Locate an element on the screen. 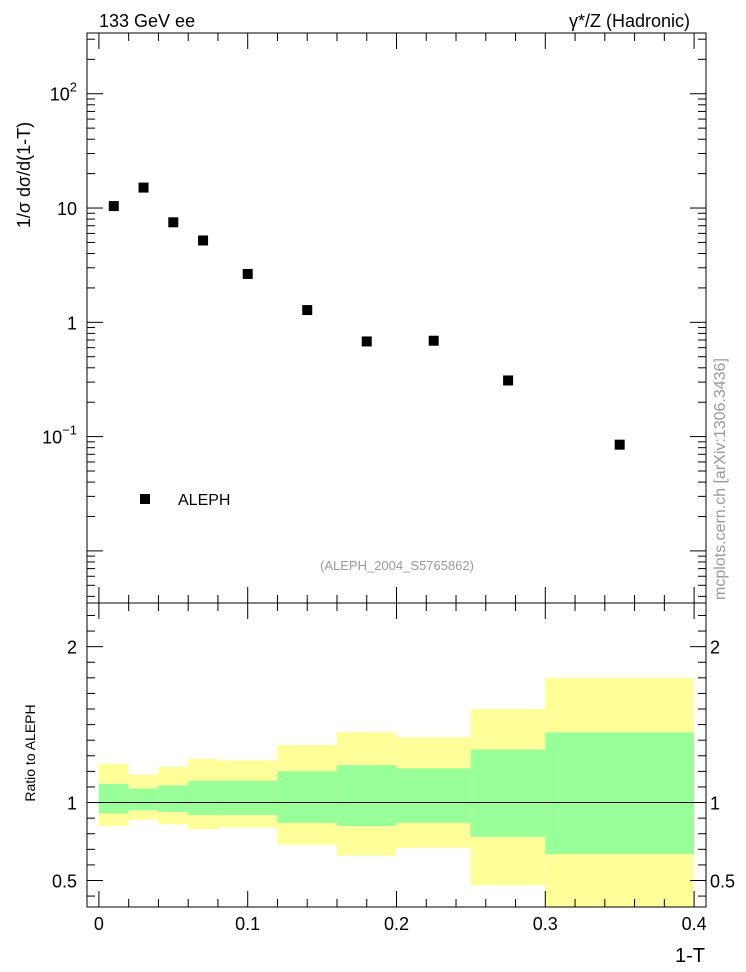 The width and height of the screenshot is (746, 972). legend-label: ALEPH is located at coordinates (204, 500).